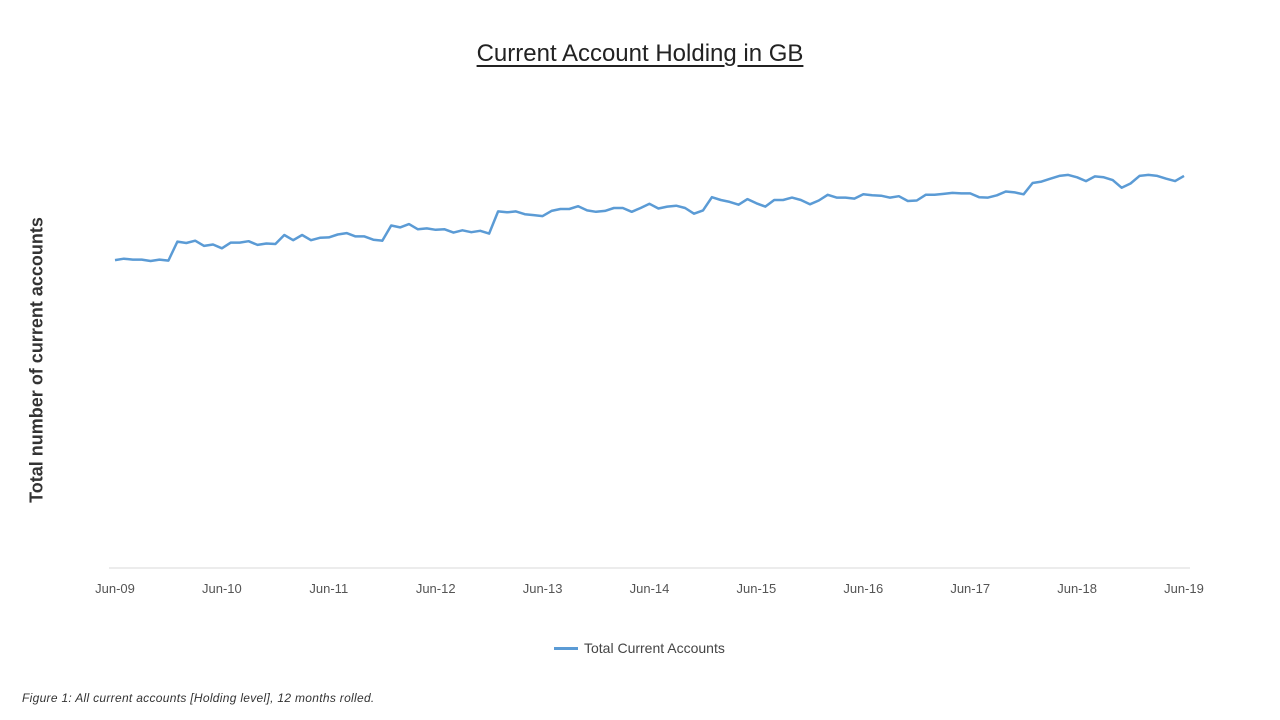 This screenshot has height=720, width=1280. What do you see at coordinates (757, 588) in the screenshot?
I see `x-tick-label: Jun-15` at bounding box center [757, 588].